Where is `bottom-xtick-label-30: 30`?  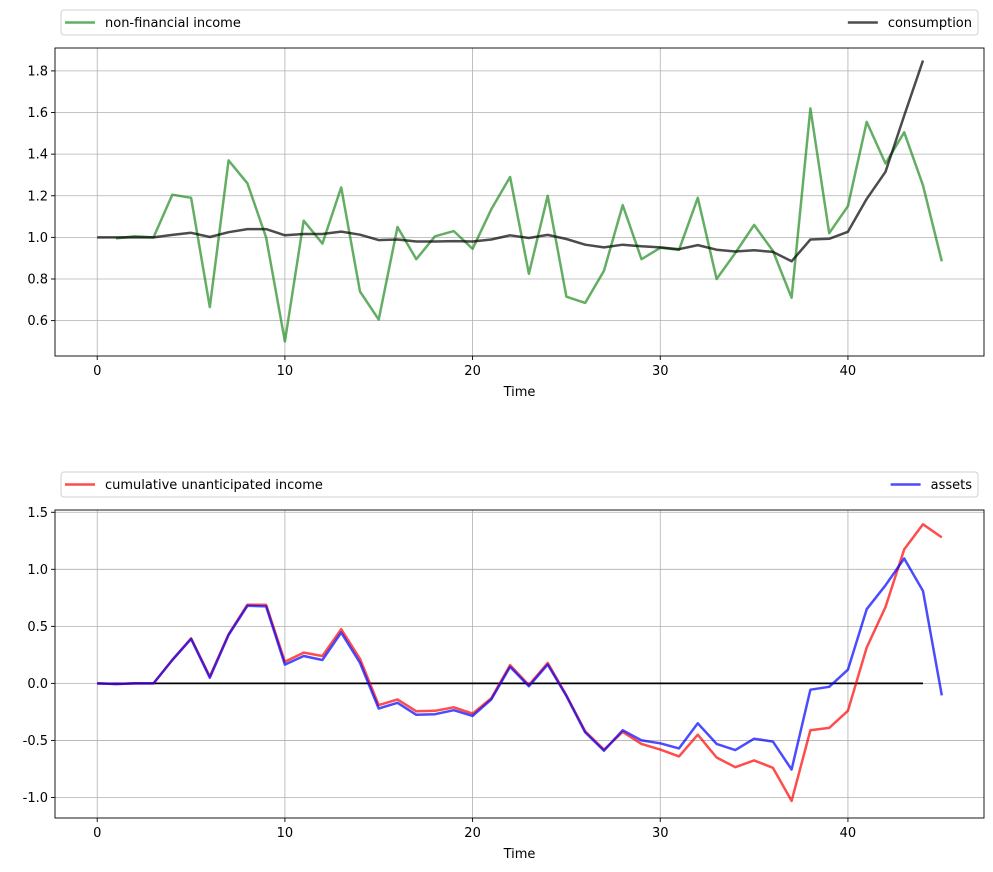 bottom-xtick-label-30: 30 is located at coordinates (660, 833).